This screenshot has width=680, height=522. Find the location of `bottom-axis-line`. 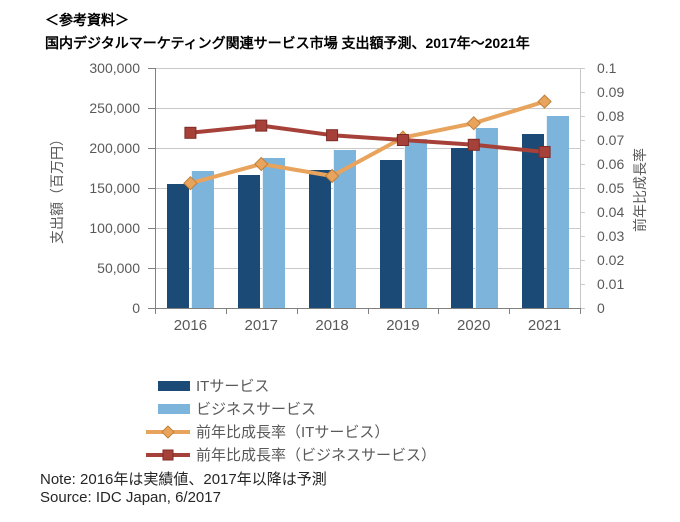

bottom-axis-line is located at coordinates (368, 308).